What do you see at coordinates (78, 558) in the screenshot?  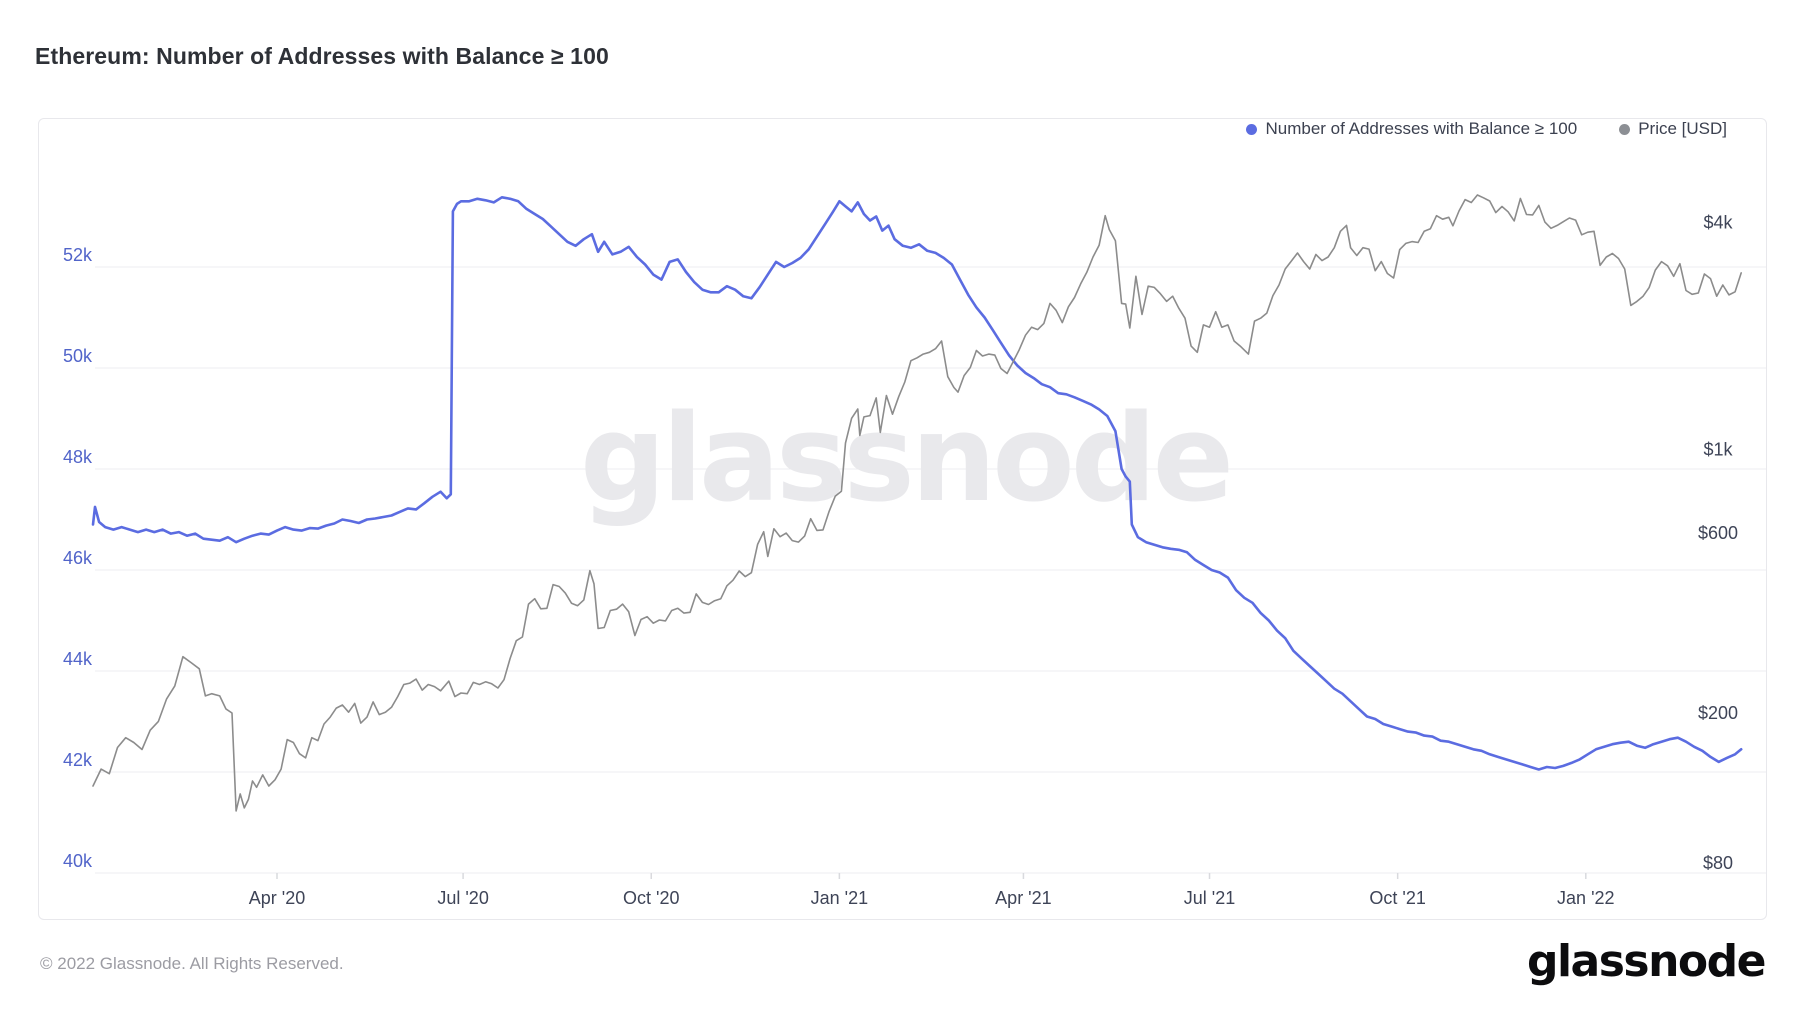 I see `y-left-label-46k: 46k` at bounding box center [78, 558].